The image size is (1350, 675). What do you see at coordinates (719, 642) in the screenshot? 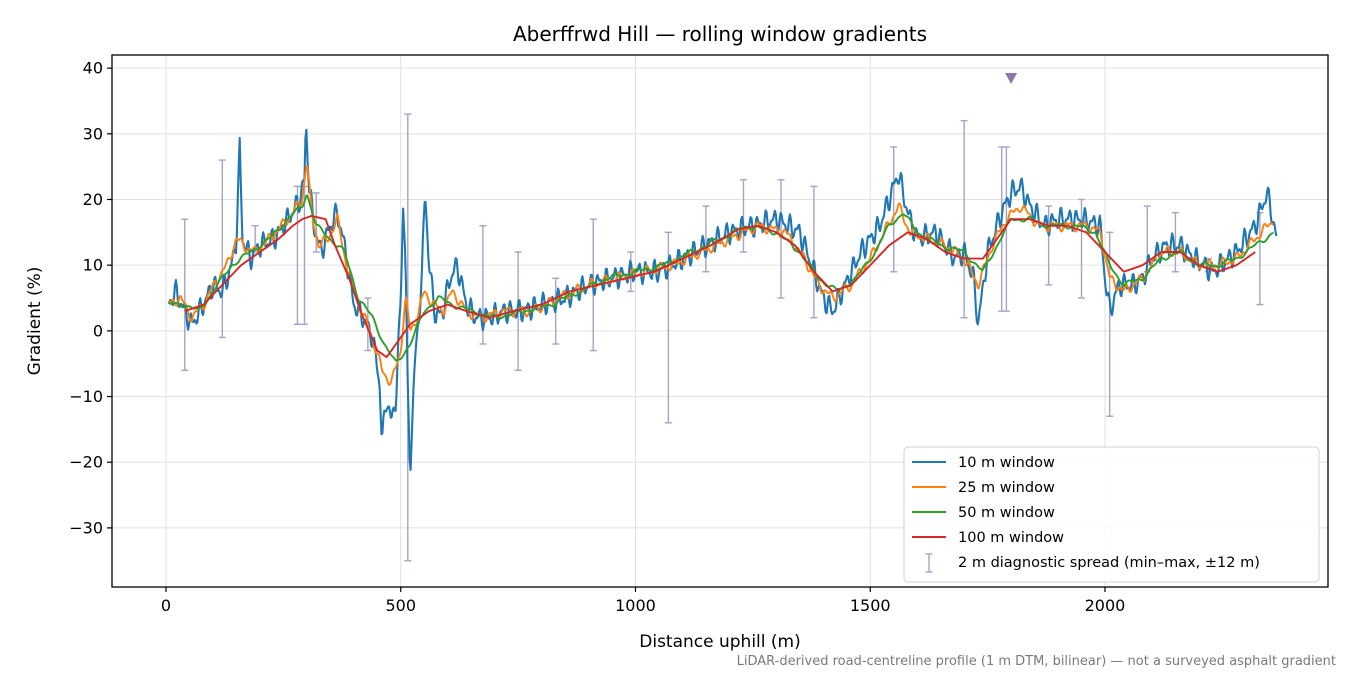
I see `x-axis-label: Distance uphill (m)` at bounding box center [719, 642].